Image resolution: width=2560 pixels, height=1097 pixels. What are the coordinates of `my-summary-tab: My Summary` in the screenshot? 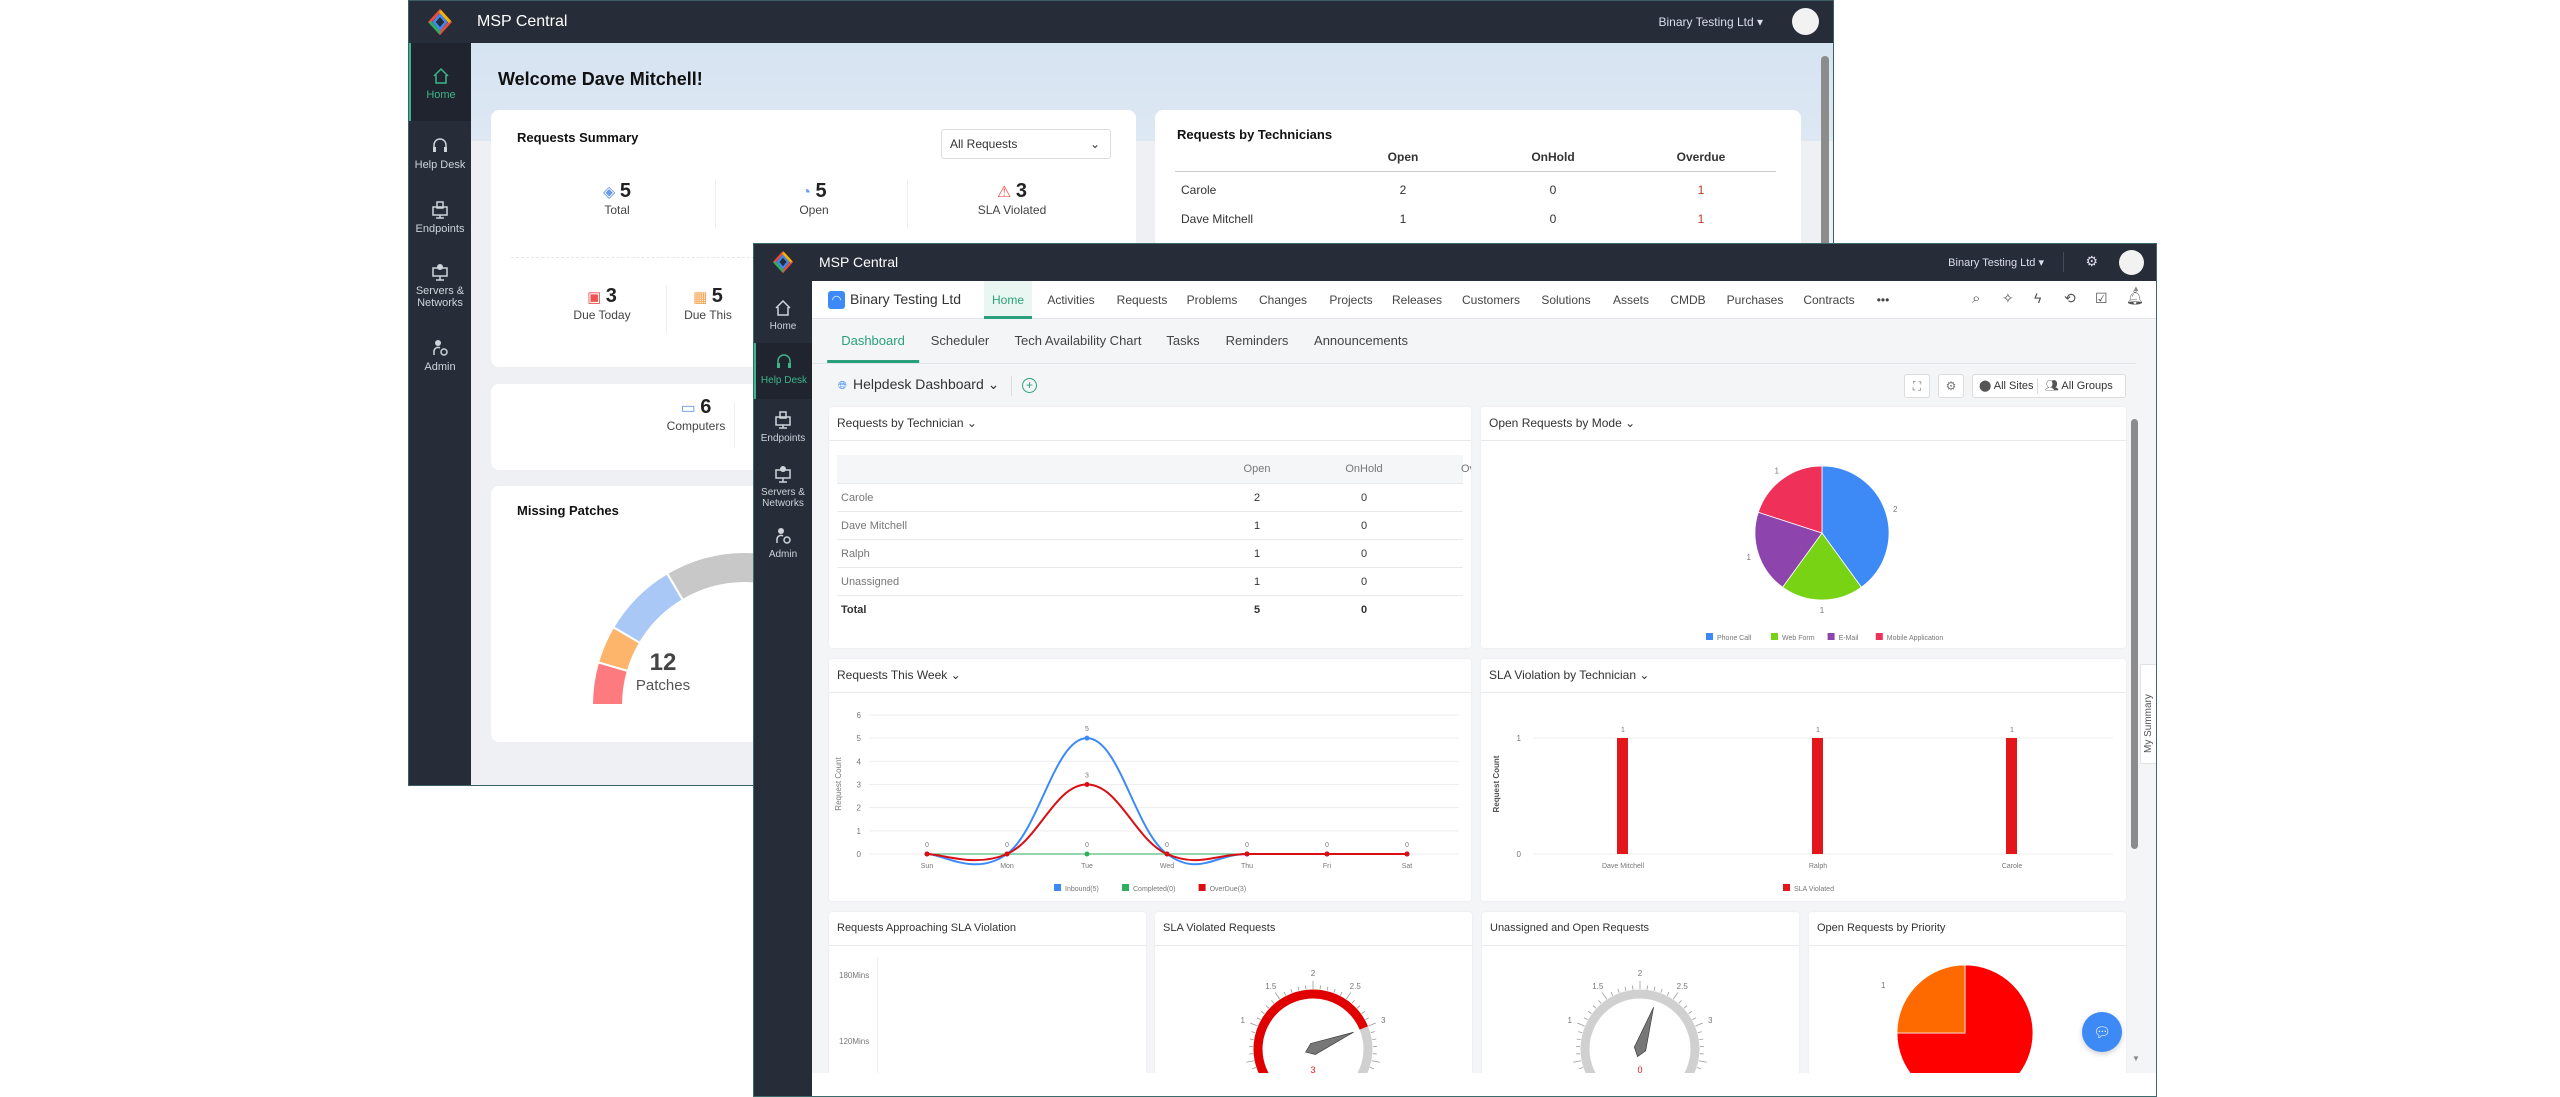 It's located at (2148, 714).